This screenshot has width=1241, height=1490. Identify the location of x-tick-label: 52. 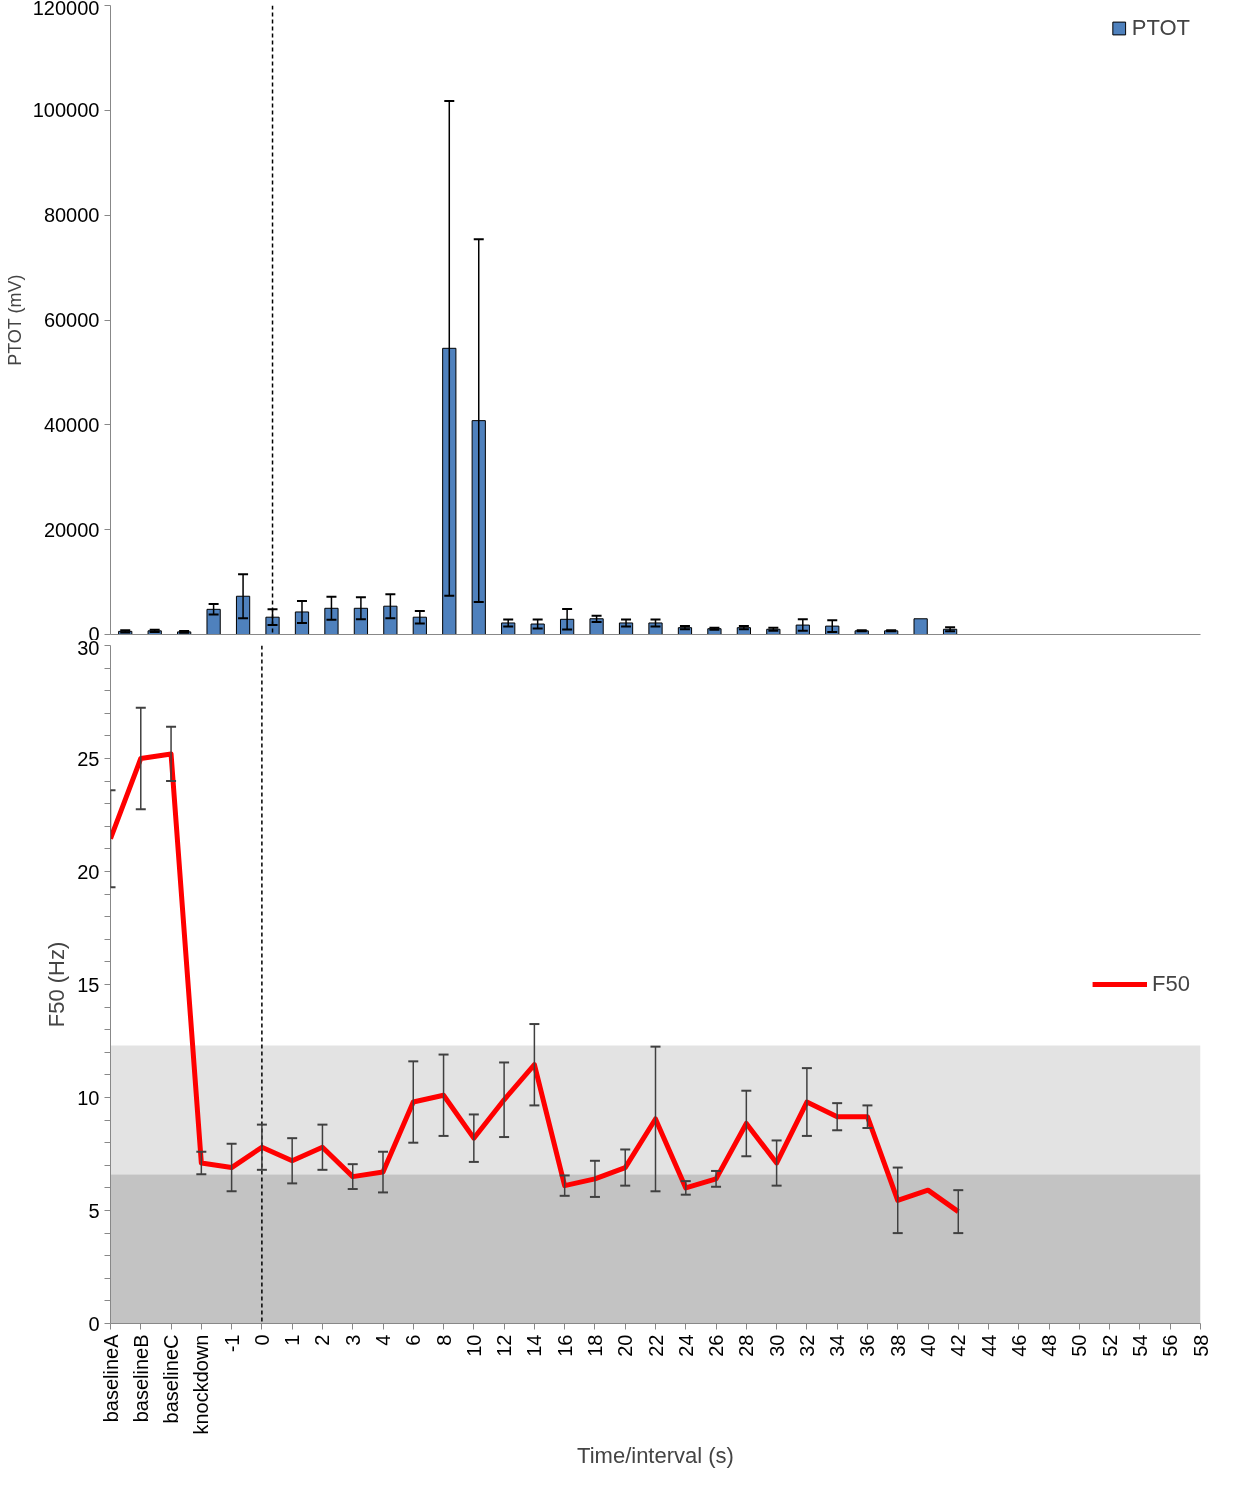
(1109, 1345).